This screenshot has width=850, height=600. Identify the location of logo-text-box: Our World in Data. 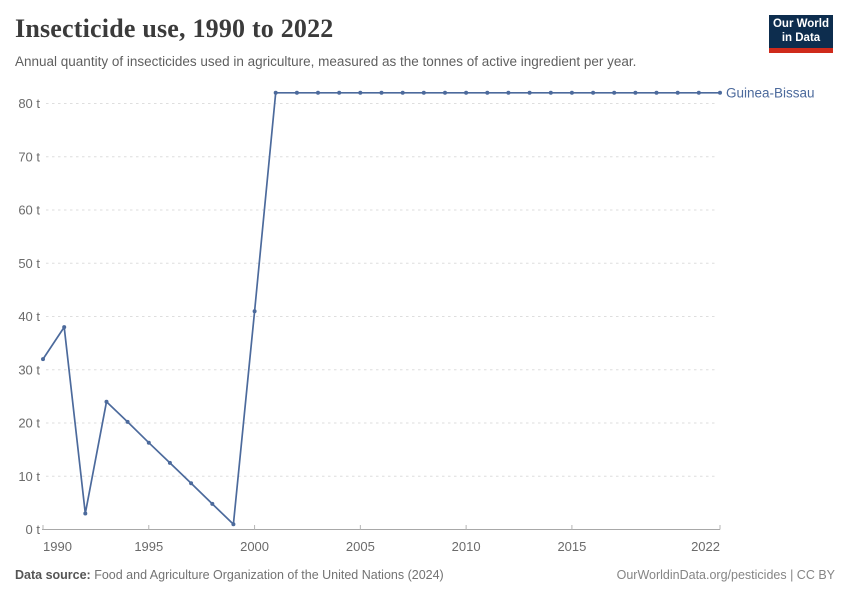
(801, 31).